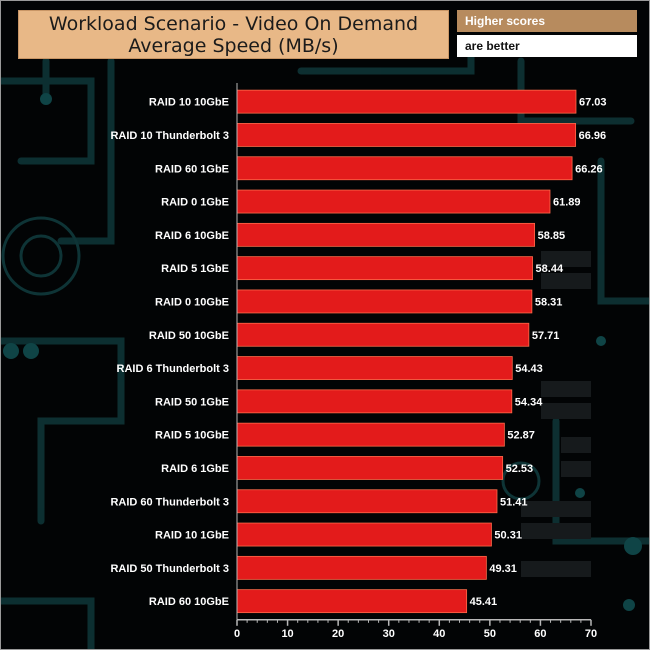 This screenshot has width=650, height=650. What do you see at coordinates (439, 634) in the screenshot?
I see `x-tick-label: 40` at bounding box center [439, 634].